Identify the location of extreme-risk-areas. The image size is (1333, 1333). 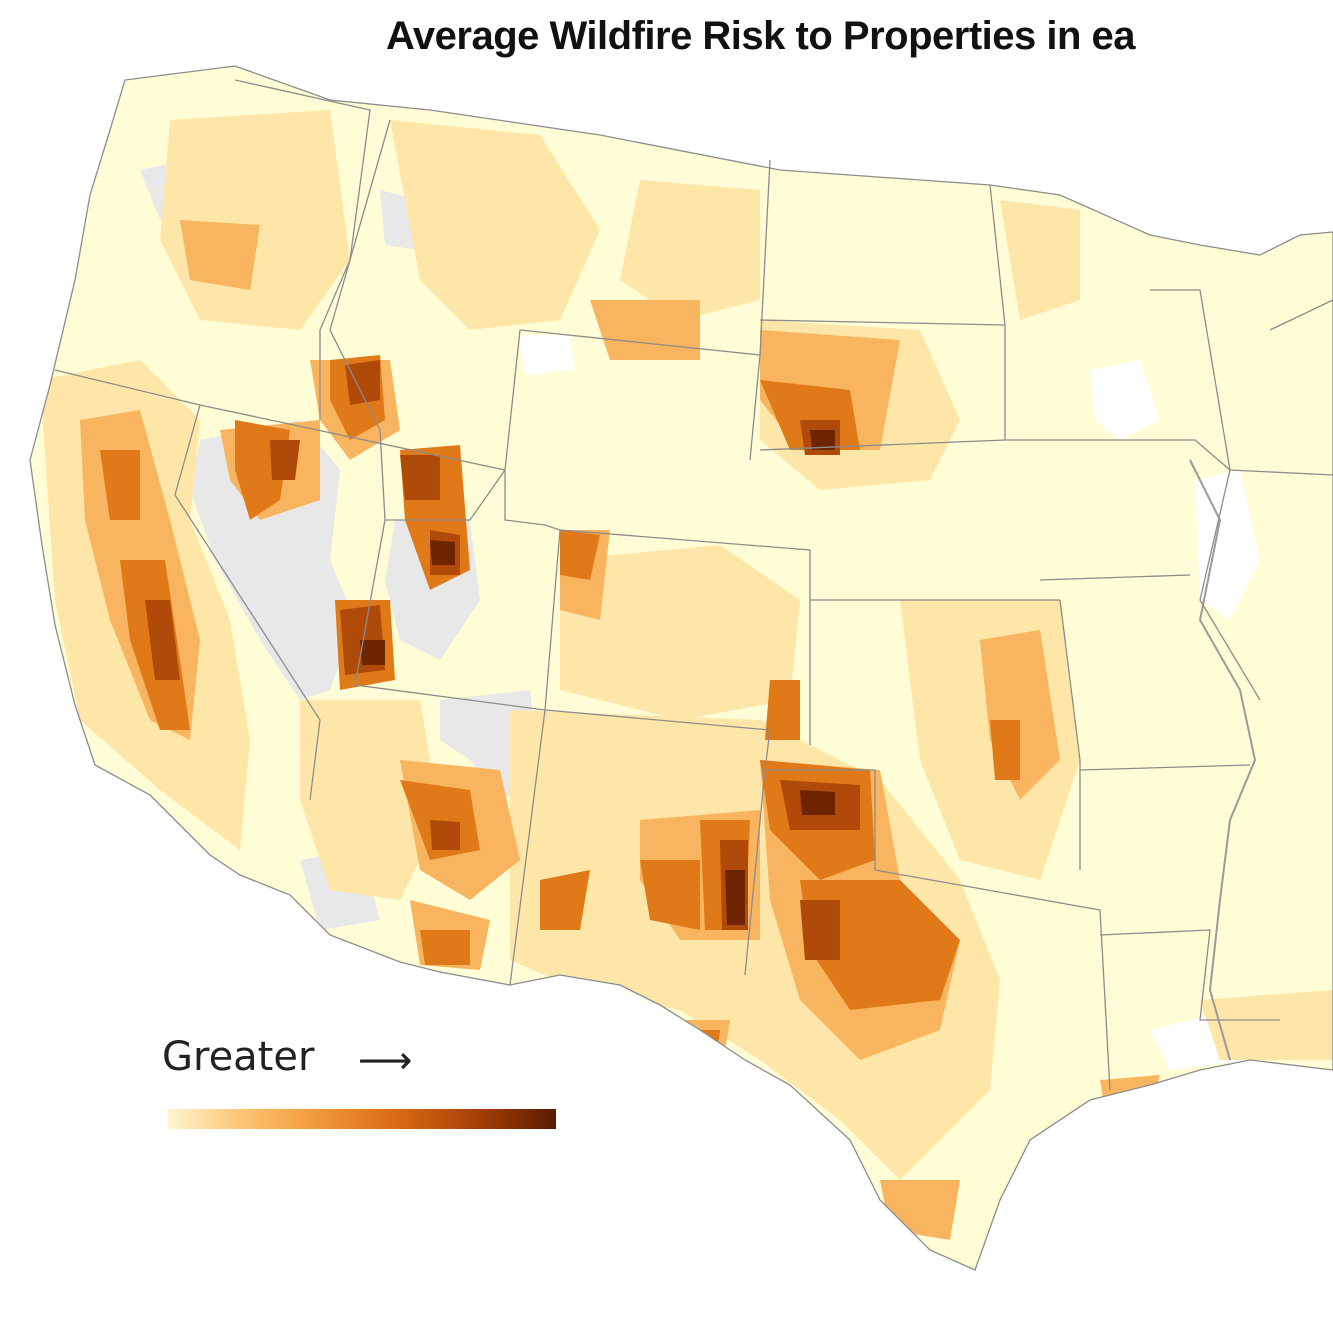
(597, 677).